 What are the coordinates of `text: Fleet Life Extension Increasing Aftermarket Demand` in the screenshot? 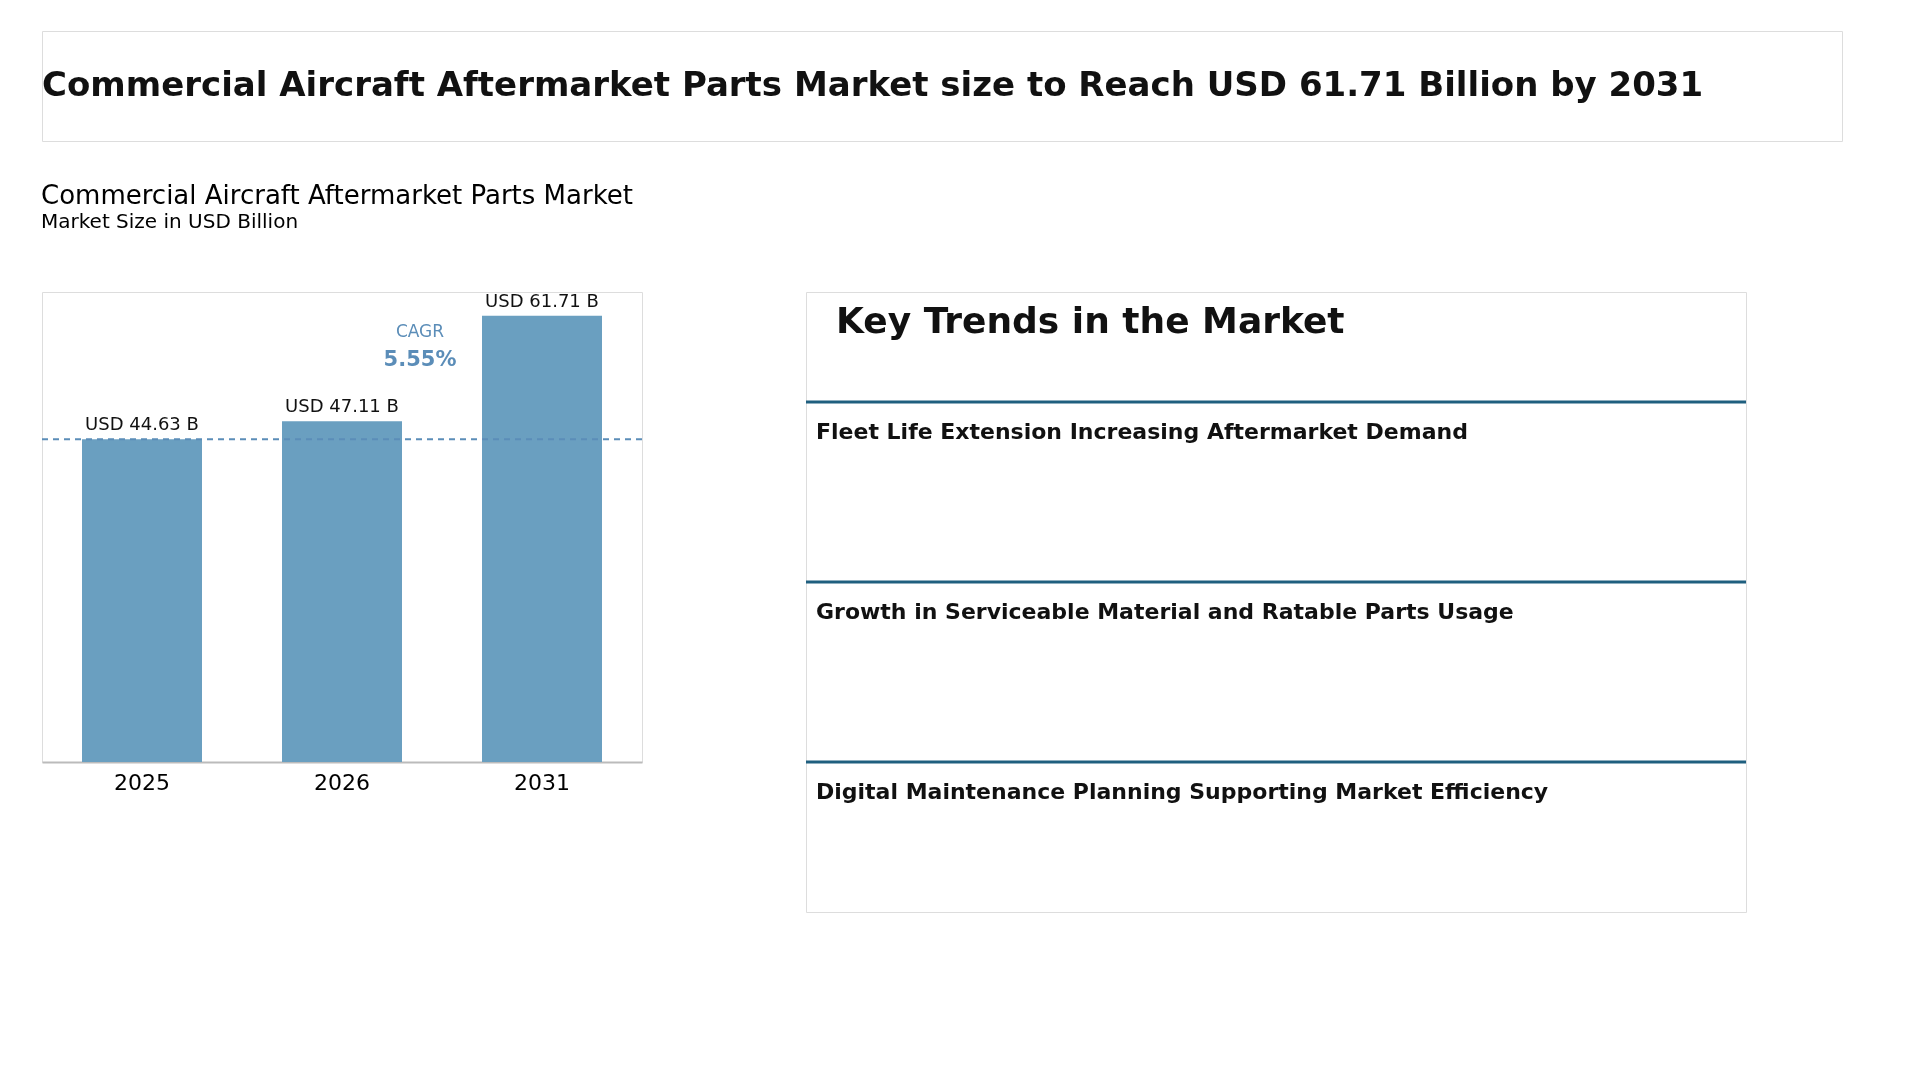 It's located at (1142, 431).